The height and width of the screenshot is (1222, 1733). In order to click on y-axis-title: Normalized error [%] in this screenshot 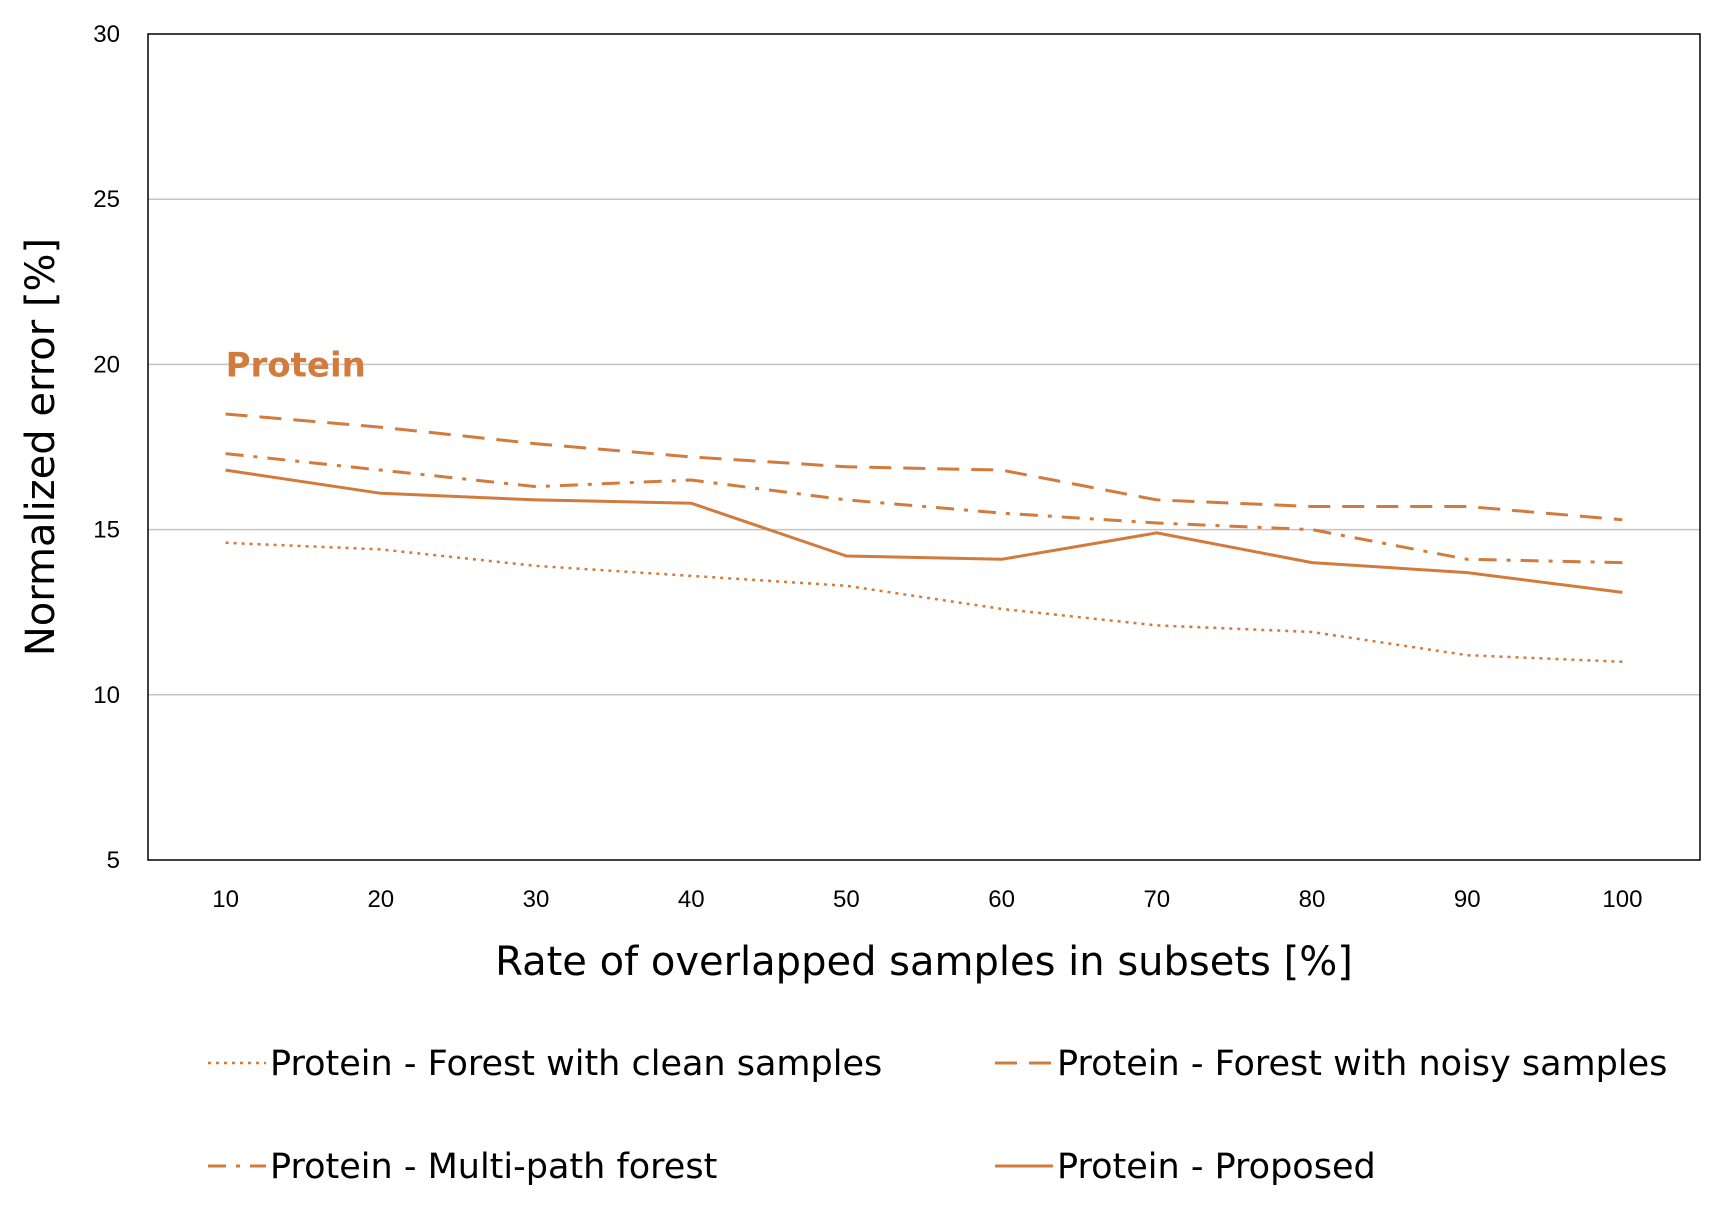, I will do `click(41, 447)`.